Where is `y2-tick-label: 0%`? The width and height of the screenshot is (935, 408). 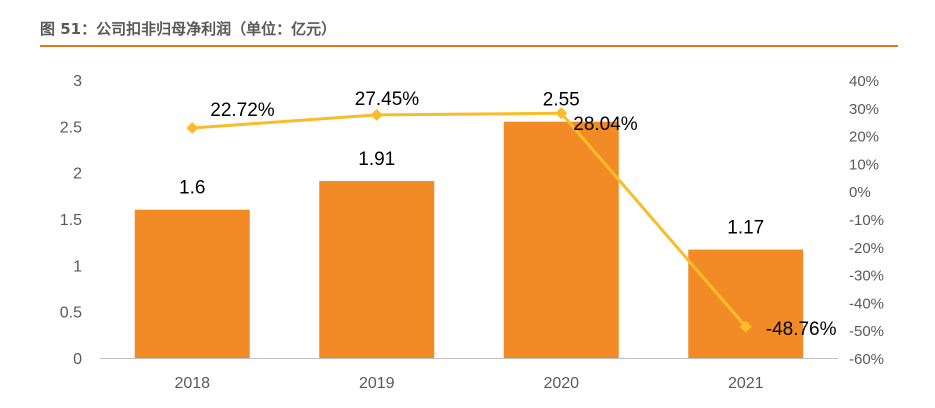 y2-tick-label: 0% is located at coordinates (860, 192).